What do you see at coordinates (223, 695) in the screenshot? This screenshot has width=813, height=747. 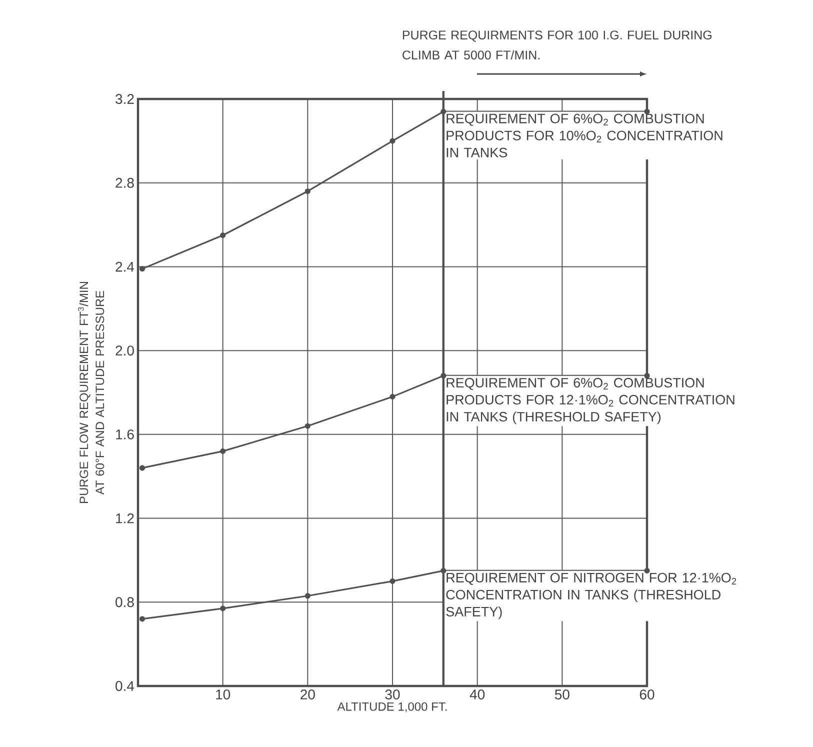 I see `x-tick-label: 10` at bounding box center [223, 695].